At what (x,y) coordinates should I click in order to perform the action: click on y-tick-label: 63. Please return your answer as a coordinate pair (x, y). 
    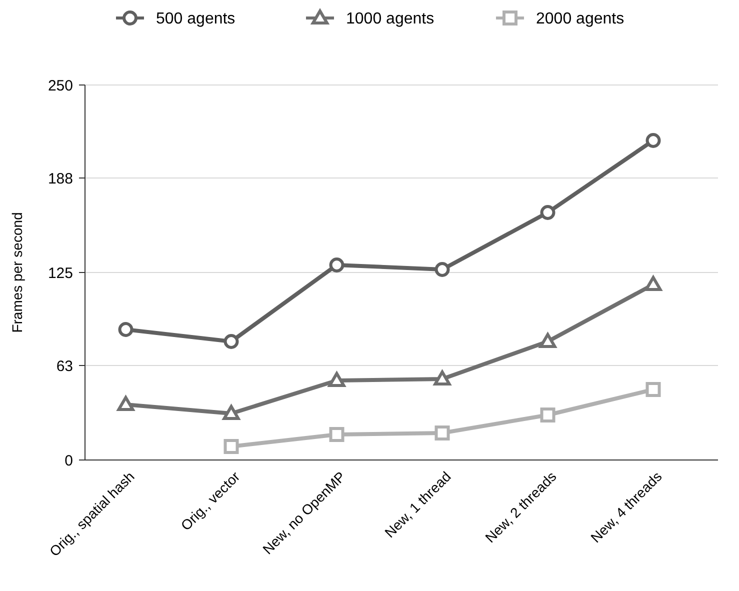
    Looking at the image, I should click on (64, 366).